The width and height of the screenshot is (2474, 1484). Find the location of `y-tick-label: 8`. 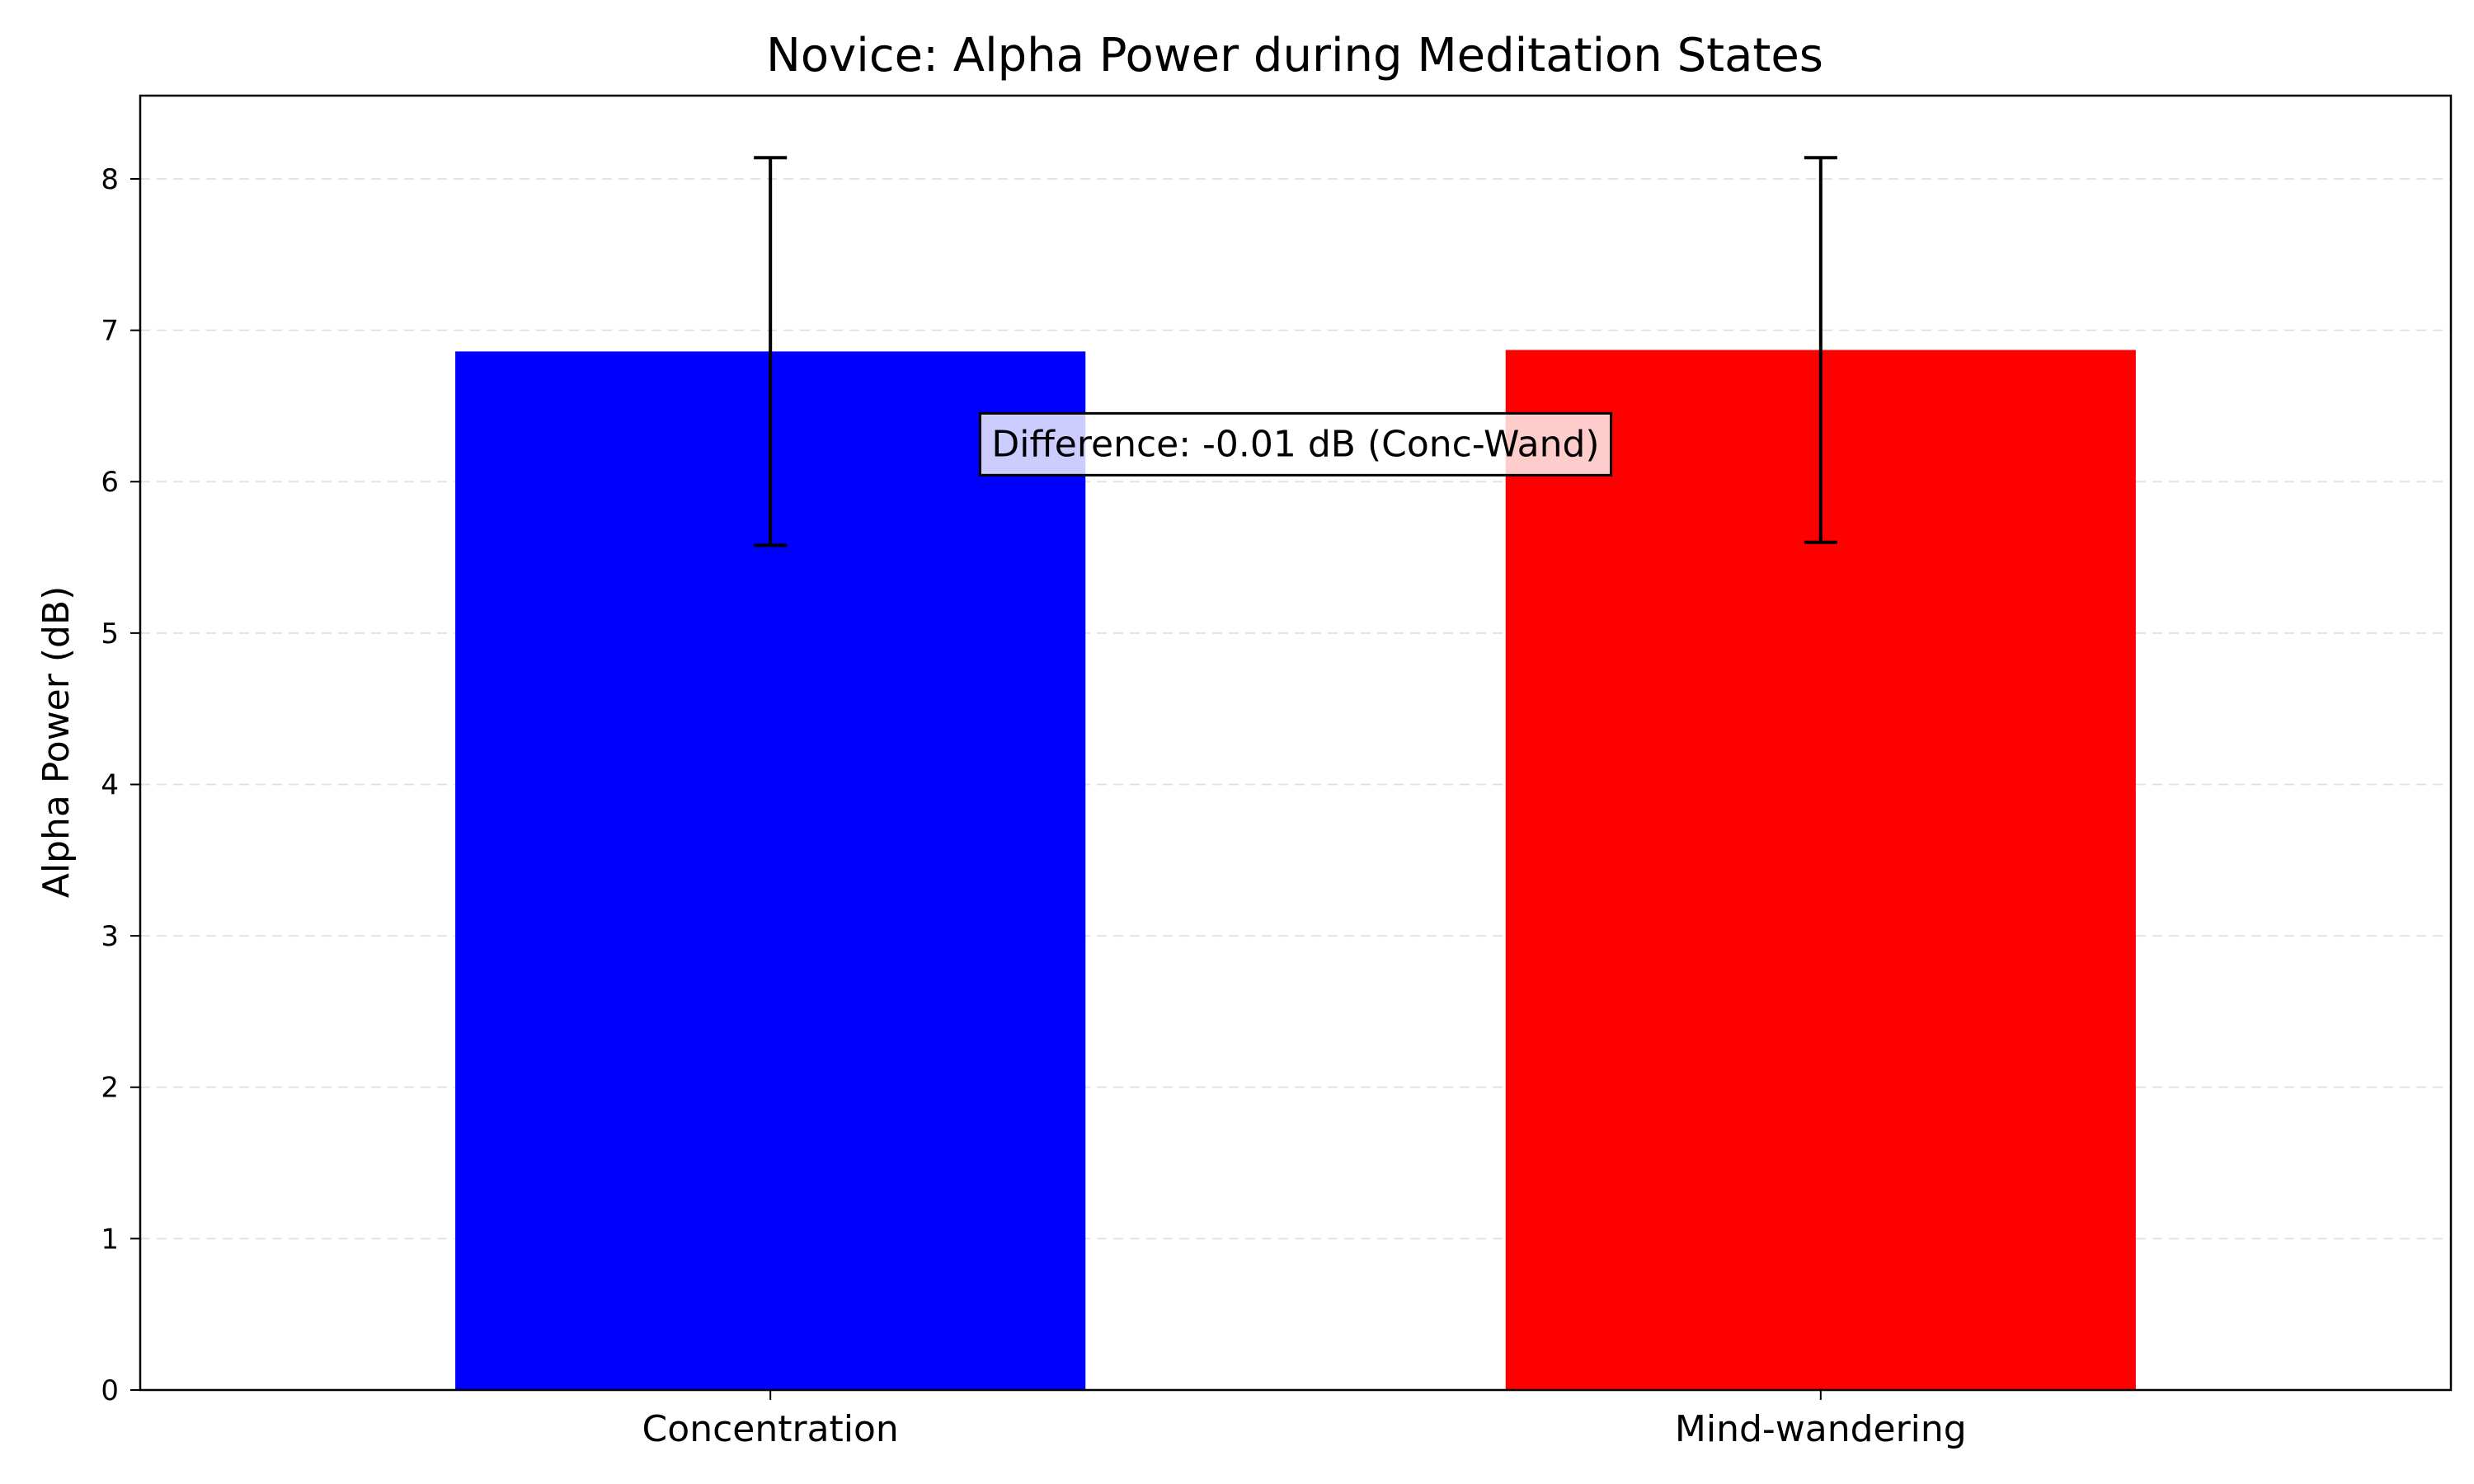

y-tick-label: 8 is located at coordinates (110, 179).